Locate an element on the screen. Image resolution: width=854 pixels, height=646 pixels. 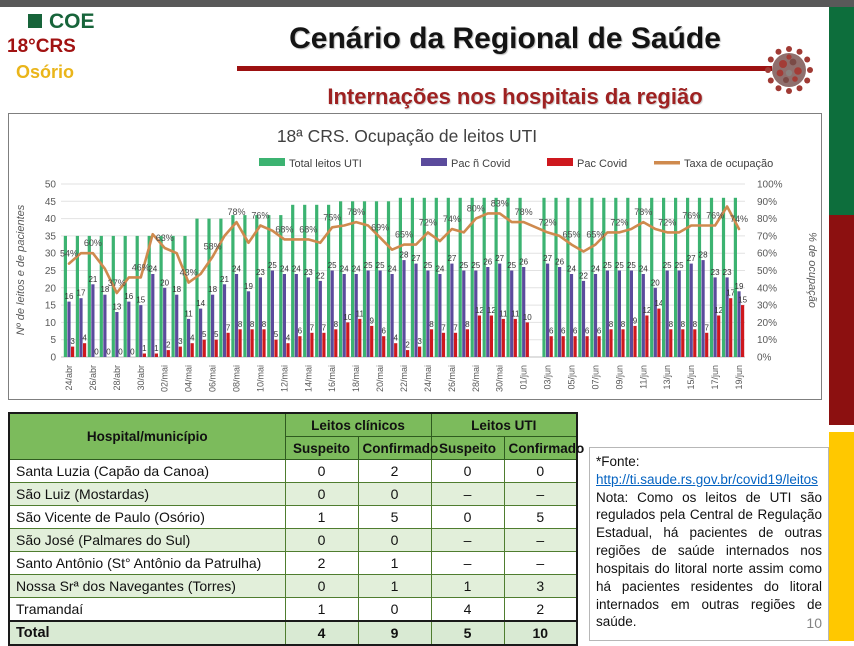
svg-text: 5 is located at coordinates (276, 334).